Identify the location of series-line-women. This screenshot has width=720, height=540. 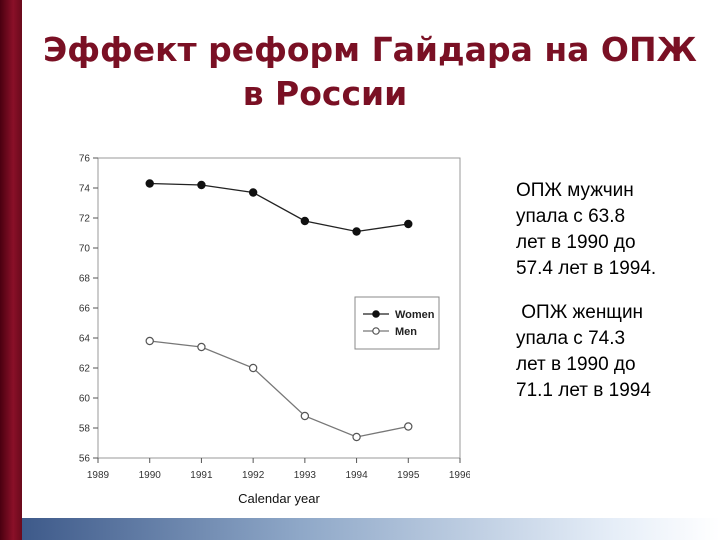
(279, 207).